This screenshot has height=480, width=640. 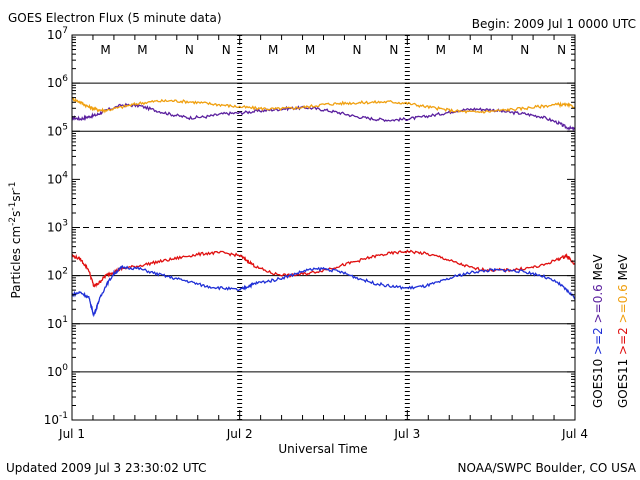 What do you see at coordinates (115, 18) in the screenshot?
I see `chart-title: GOES Electron Flux (5 minute data)` at bounding box center [115, 18].